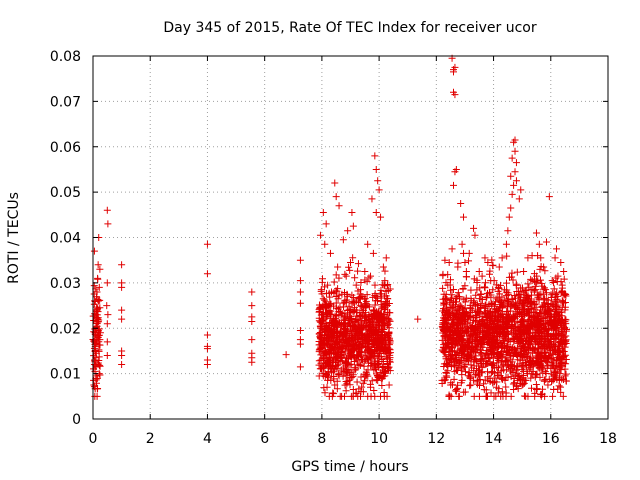 The height and width of the screenshot is (480, 640). What do you see at coordinates (65, 193) in the screenshot?
I see `y-tick-label: 0.05` at bounding box center [65, 193].